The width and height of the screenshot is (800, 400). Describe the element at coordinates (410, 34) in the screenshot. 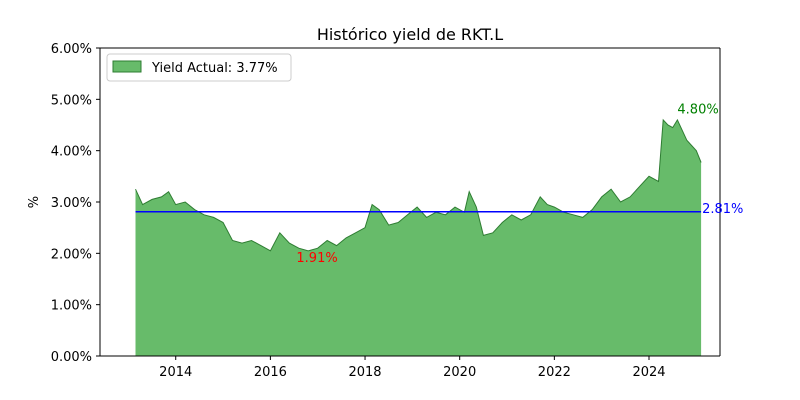

I see `chart-title: Histórico yield de RKT.L` at that location.